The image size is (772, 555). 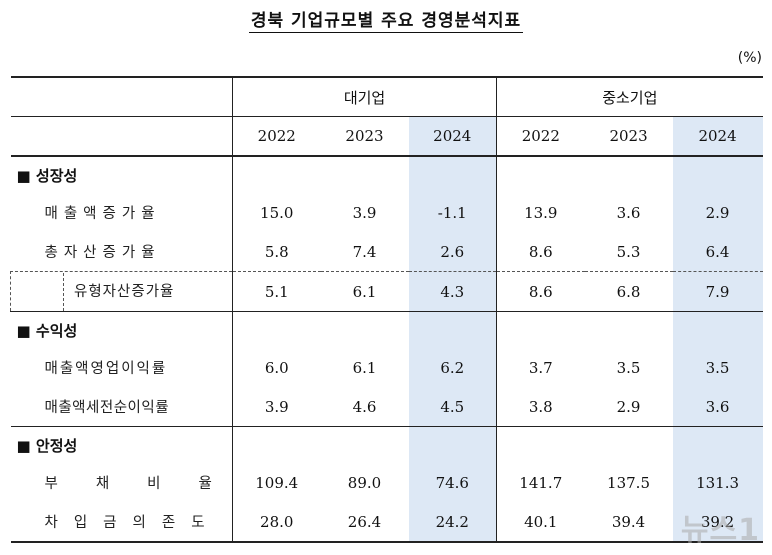 What do you see at coordinates (47, 175) in the screenshot?
I see `section-label: ■ 성장성` at bounding box center [47, 175].